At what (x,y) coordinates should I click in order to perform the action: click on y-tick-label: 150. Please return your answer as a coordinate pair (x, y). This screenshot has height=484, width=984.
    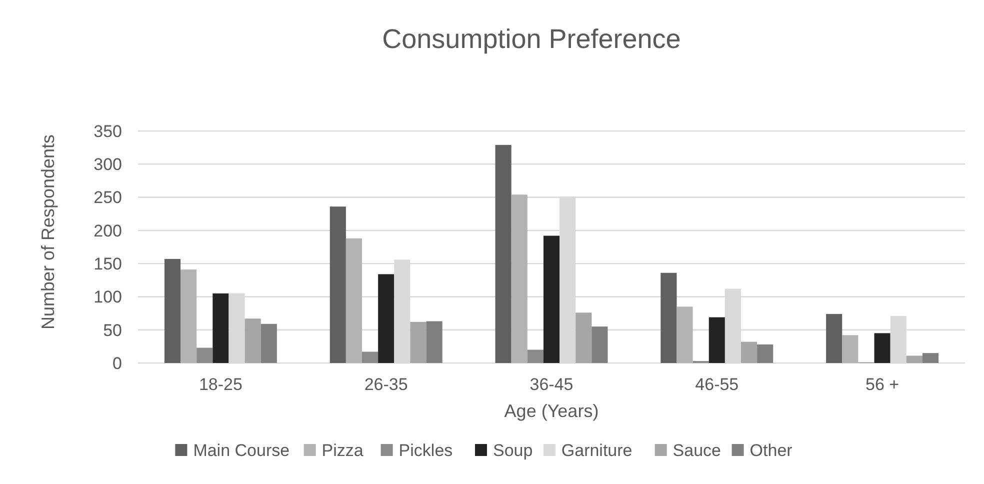
    Looking at the image, I should click on (108, 264).